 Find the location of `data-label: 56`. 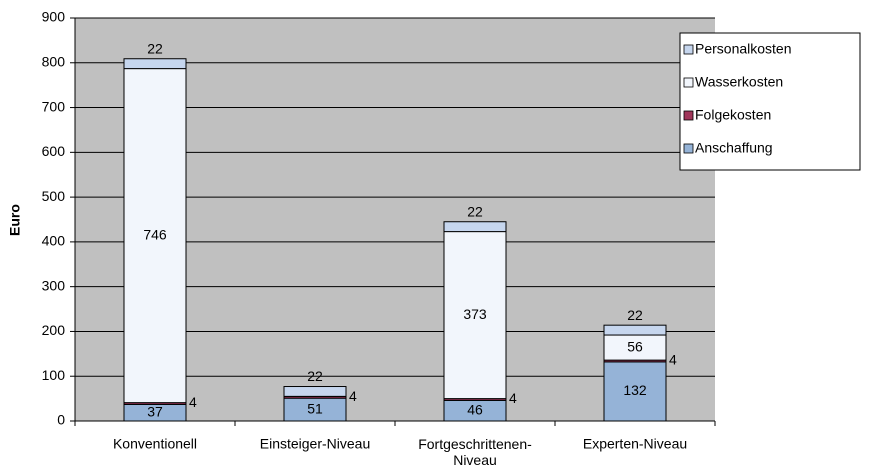

data-label: 56 is located at coordinates (635, 346).